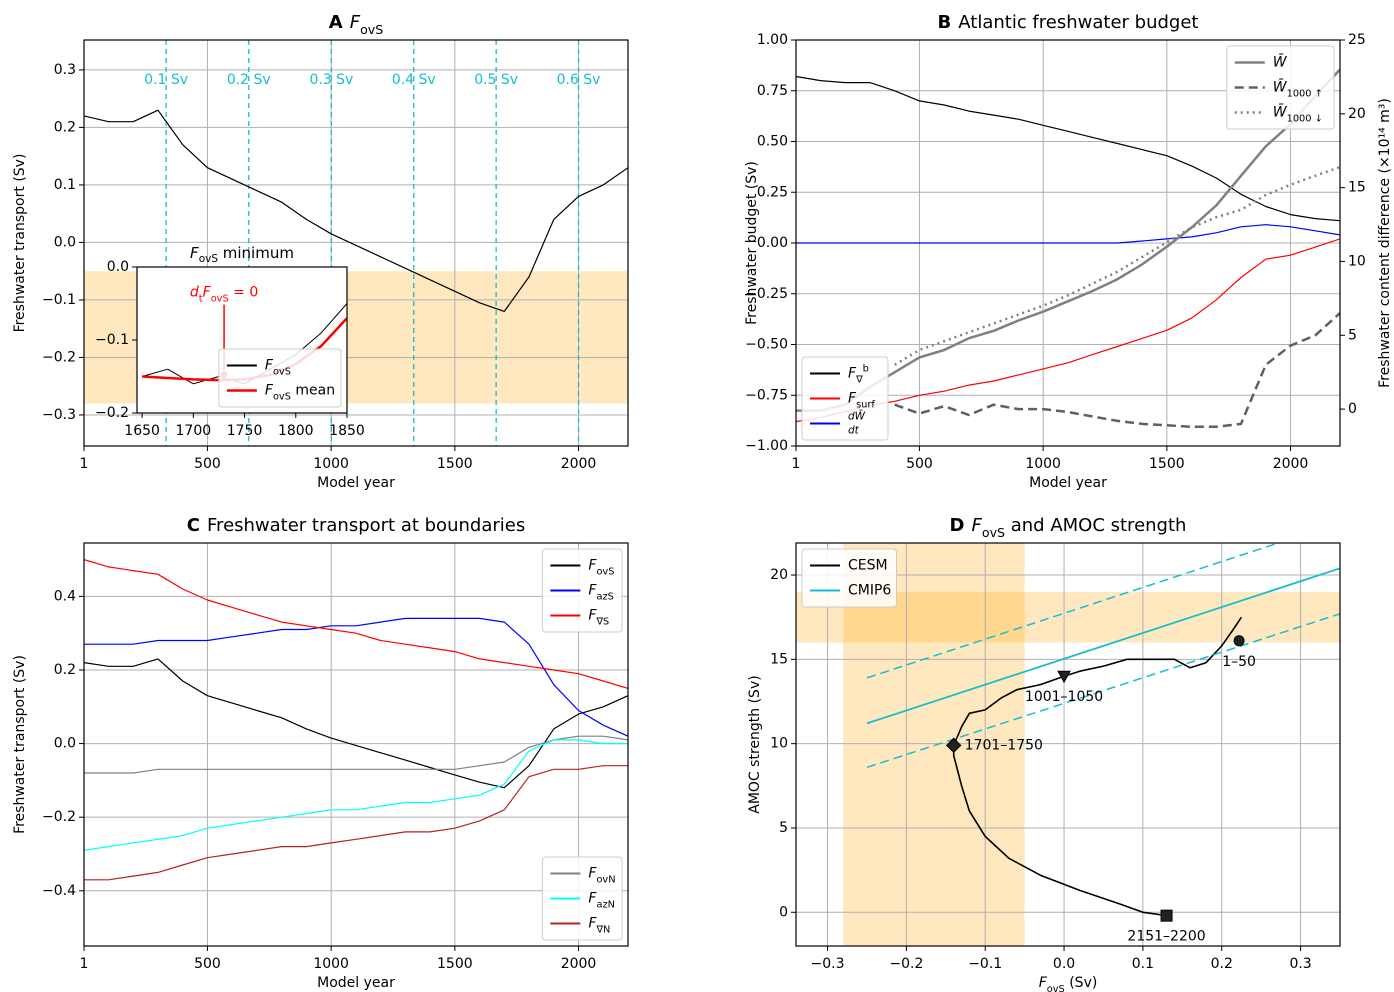 This screenshot has width=1394, height=992. What do you see at coordinates (865, 404) in the screenshot?
I see `text-part: surf` at bounding box center [865, 404].